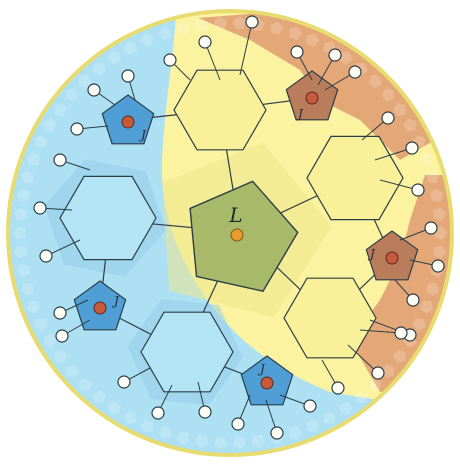 The image size is (460, 467). I want to click on center-pentagon, so click(244, 236).